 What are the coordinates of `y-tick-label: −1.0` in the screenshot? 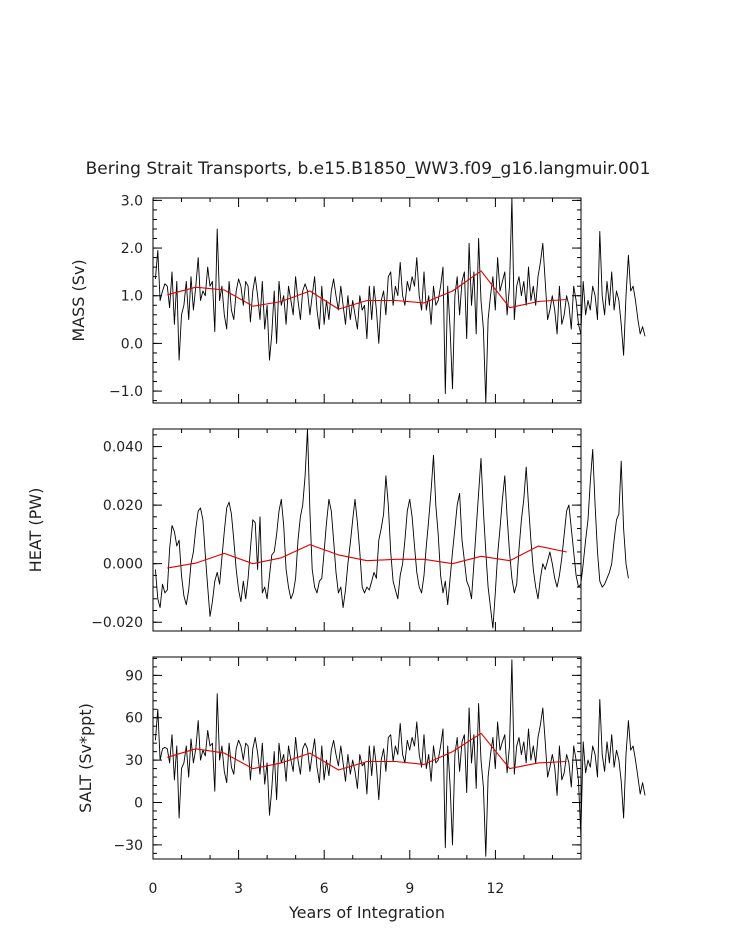 It's located at (126, 392).